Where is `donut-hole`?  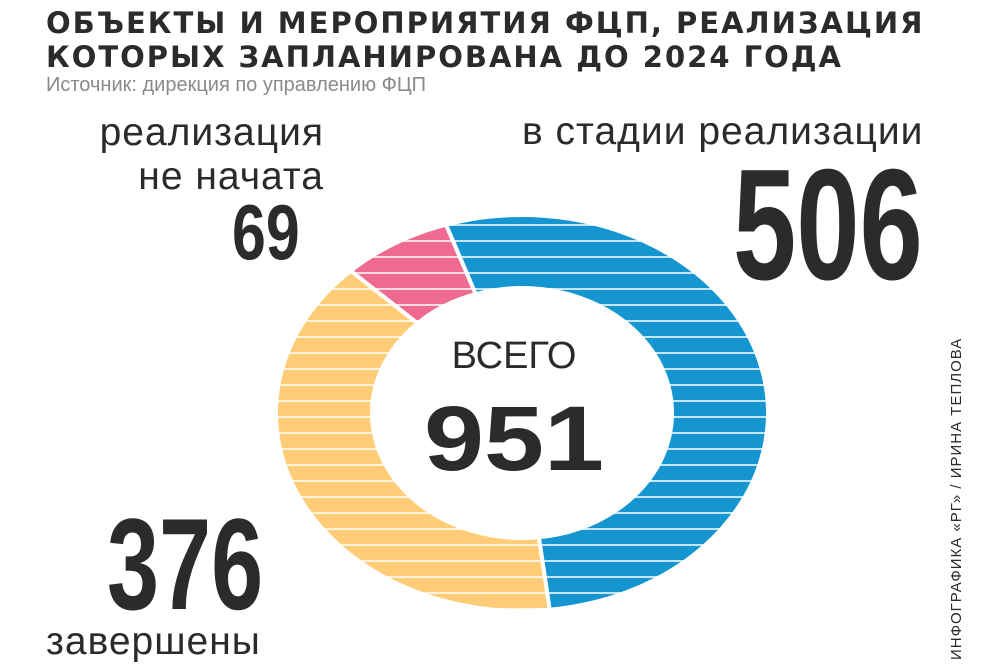
donut-hole is located at coordinates (522, 413).